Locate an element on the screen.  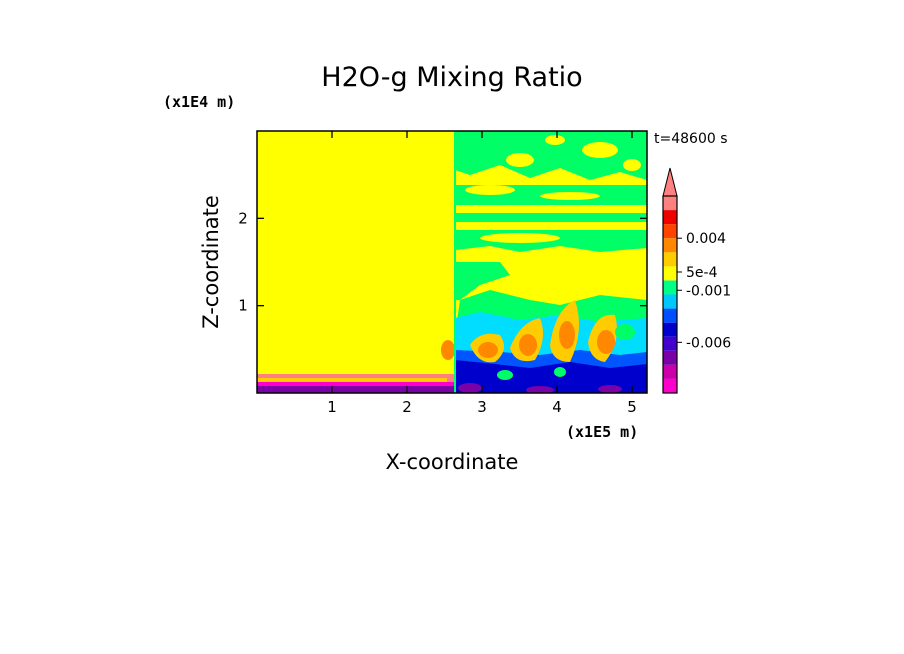
y-tick-label: 1 is located at coordinates (243, 306).